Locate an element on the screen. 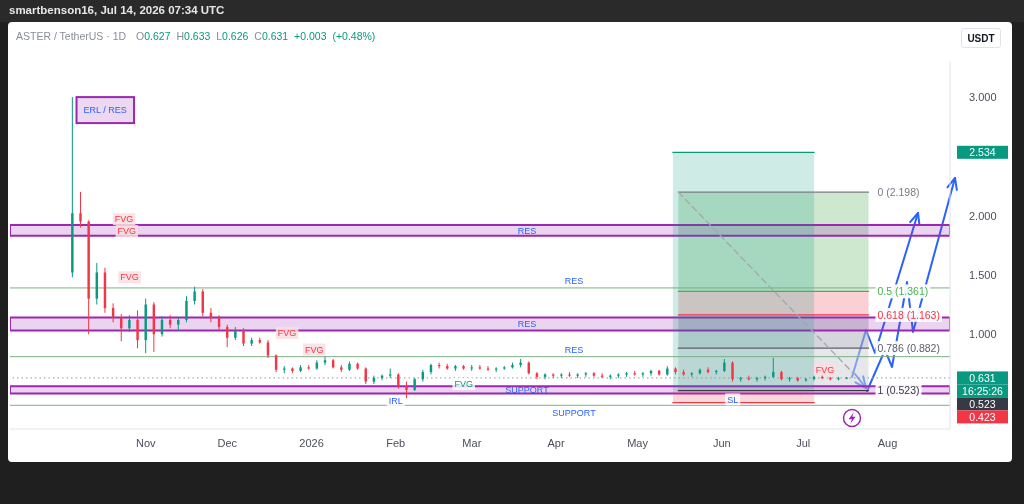 This screenshot has width=1024, height=504. x-tick-label: May is located at coordinates (638, 442).